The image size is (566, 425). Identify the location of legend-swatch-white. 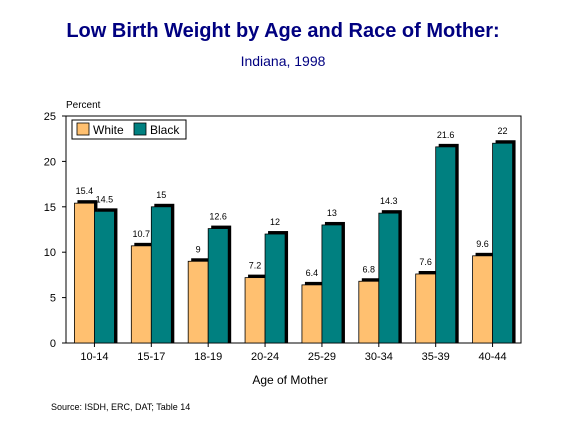
(83, 129).